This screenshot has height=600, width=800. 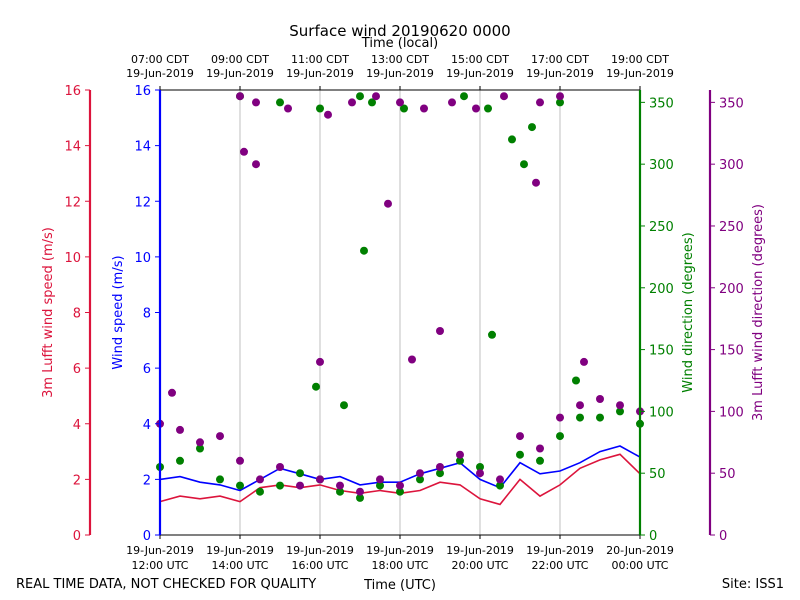 What do you see at coordinates (72, 147) in the screenshot?
I see `lufft-speed-tick-label: 14` at bounding box center [72, 147].